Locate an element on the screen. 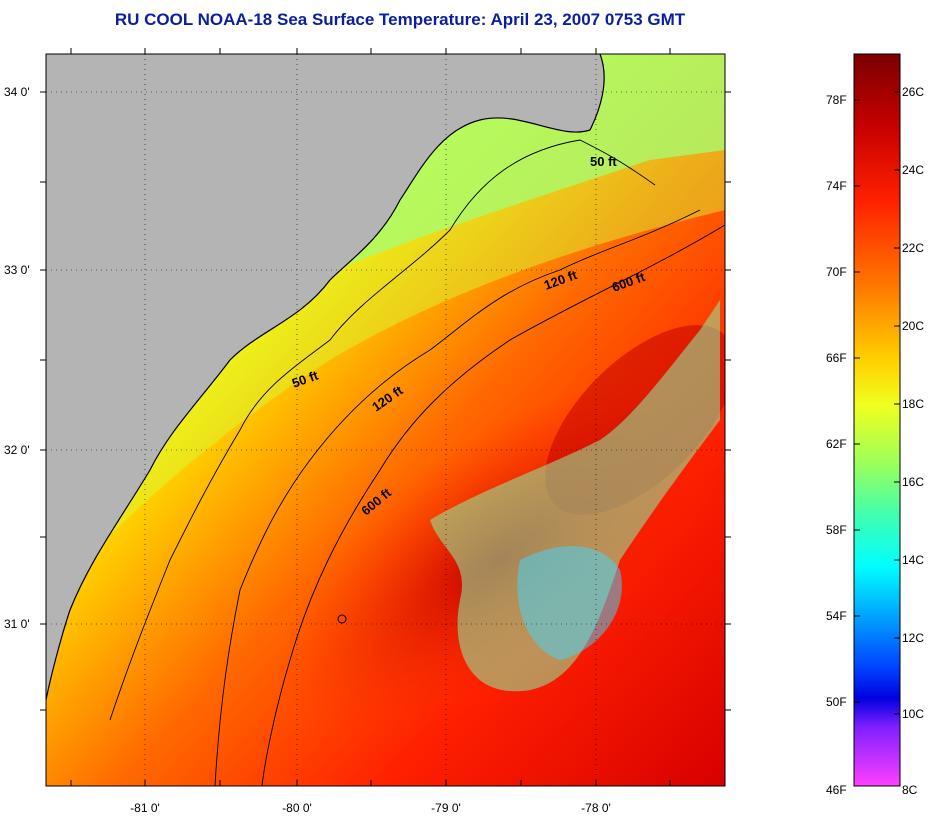 This screenshot has width=928, height=817. colorbar-f-66: 66F is located at coordinates (836, 358).